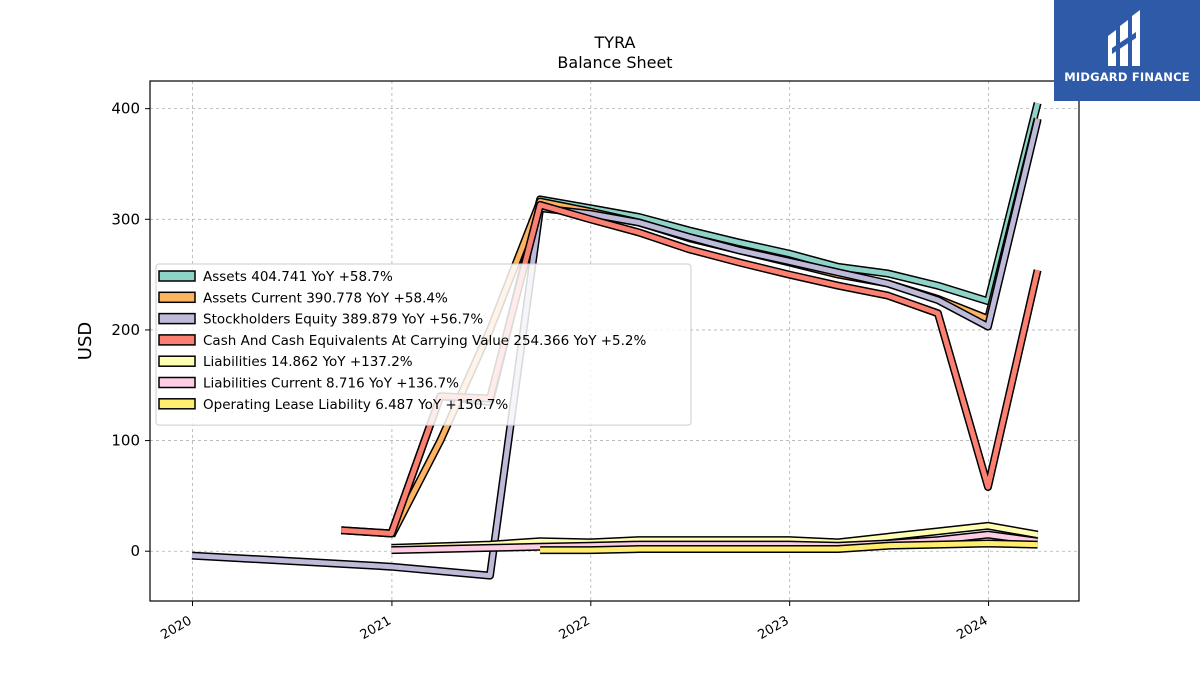 This screenshot has height=675, width=1200. What do you see at coordinates (972, 628) in the screenshot?
I see `x-tick-label-4: 2024` at bounding box center [972, 628].